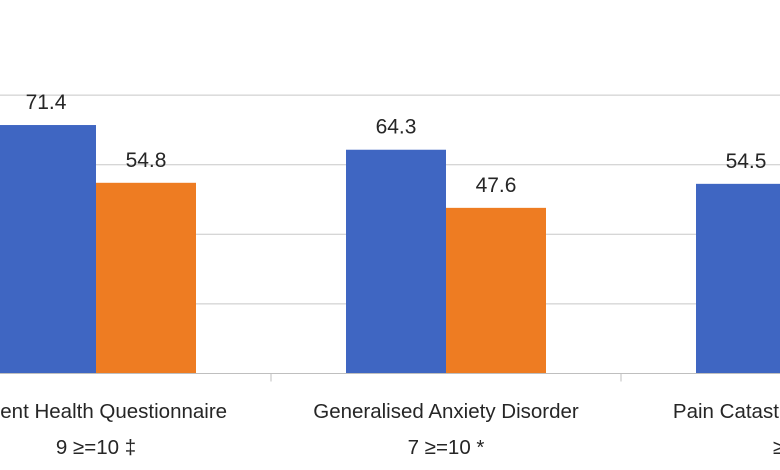  I want to click on category-label-line1: Generalised Anxiety Disorder, so click(446, 411).